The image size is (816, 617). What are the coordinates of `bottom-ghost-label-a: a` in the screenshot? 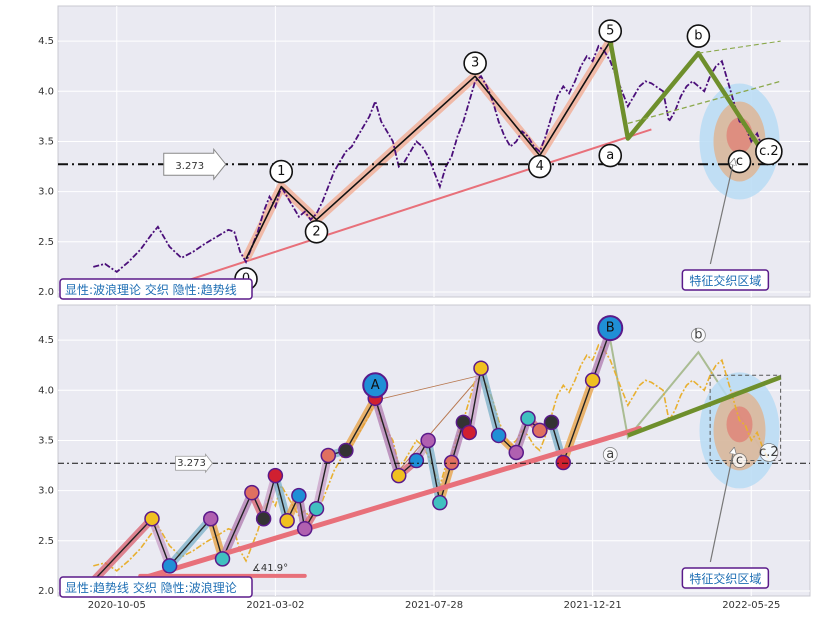 It's located at (610, 454).